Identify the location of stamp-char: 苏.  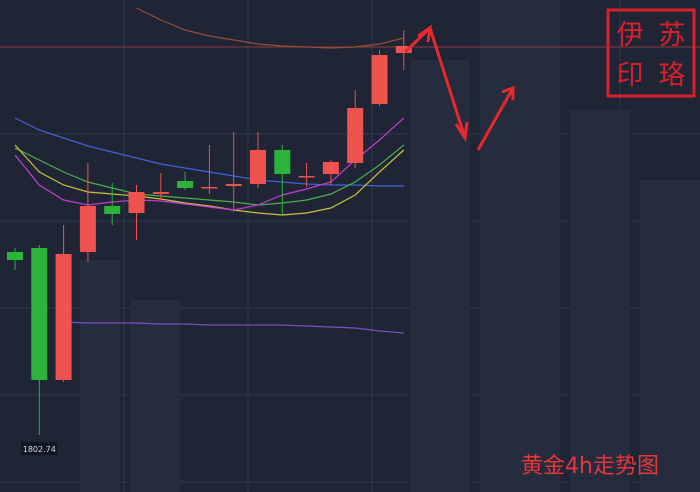
(672, 35).